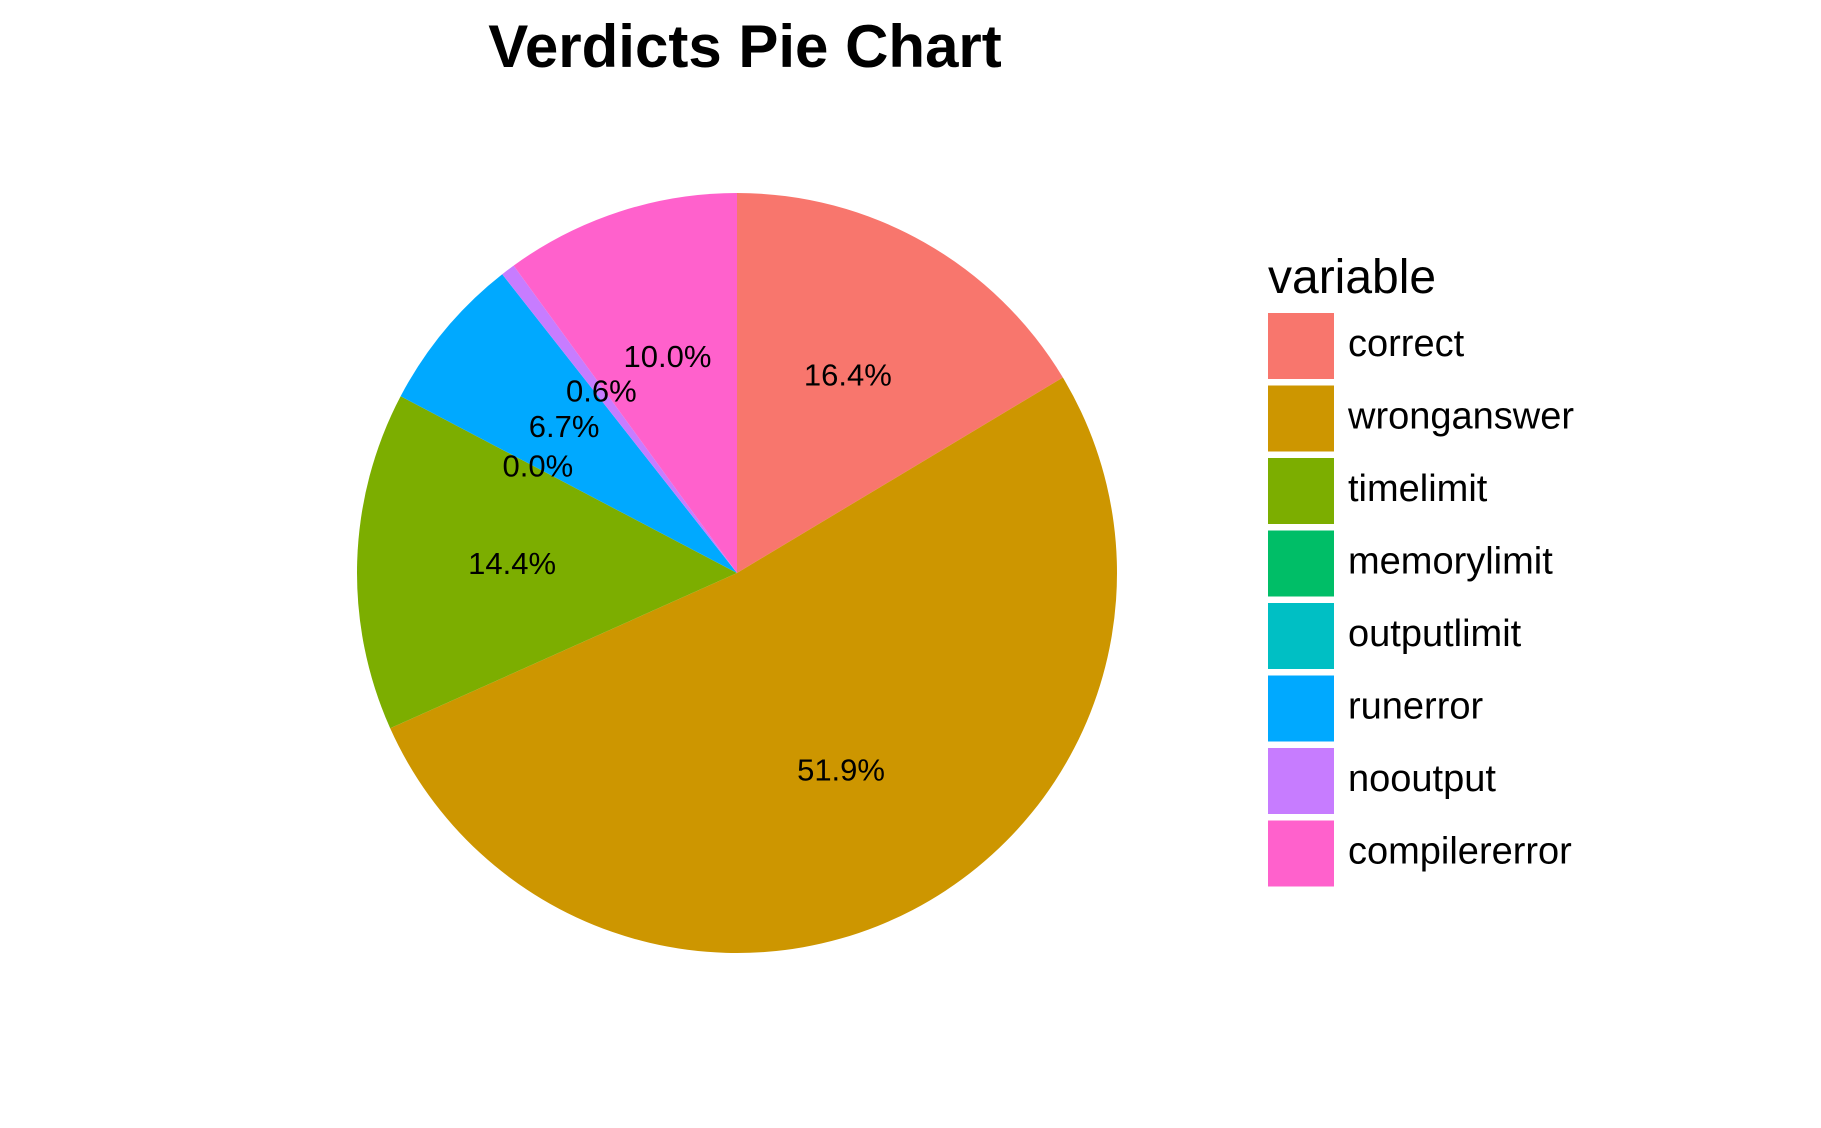  Describe the element at coordinates (601, 391) in the screenshot. I see `slice-label-nooutput: 0.6%` at that location.